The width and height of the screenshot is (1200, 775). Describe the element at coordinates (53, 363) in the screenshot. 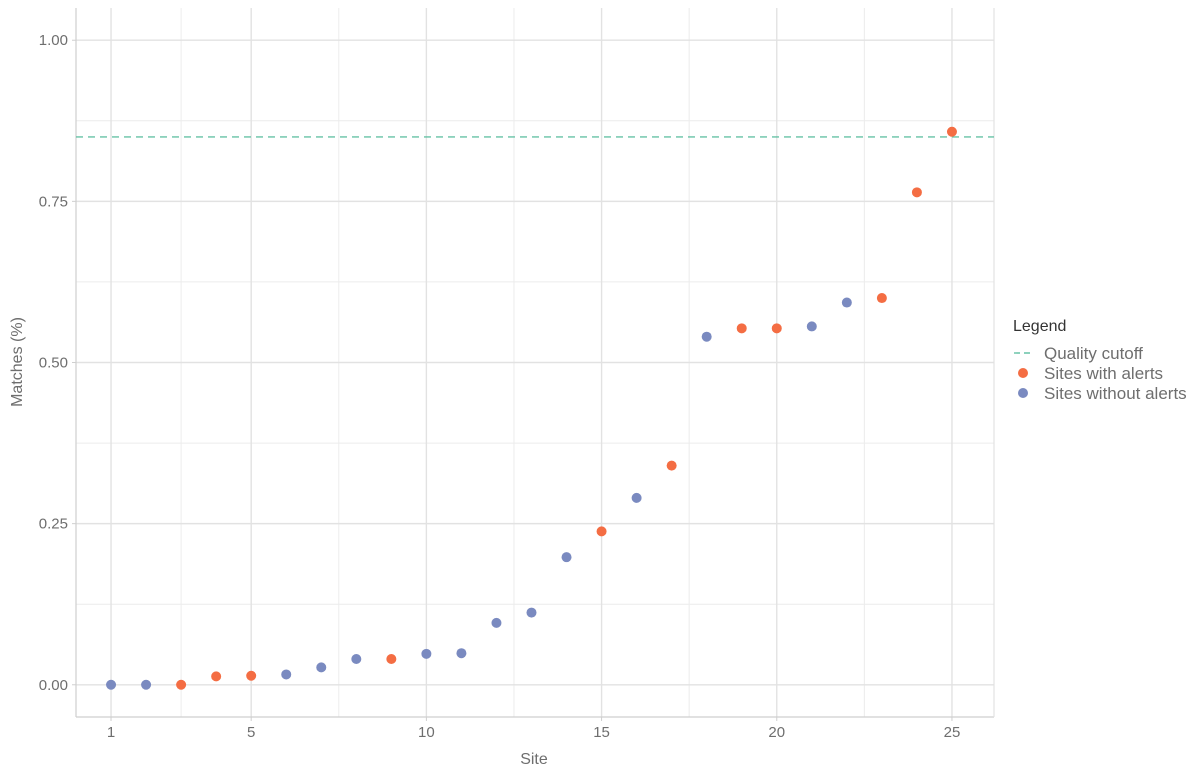

I see `y-tick-label: 0.50` at that location.